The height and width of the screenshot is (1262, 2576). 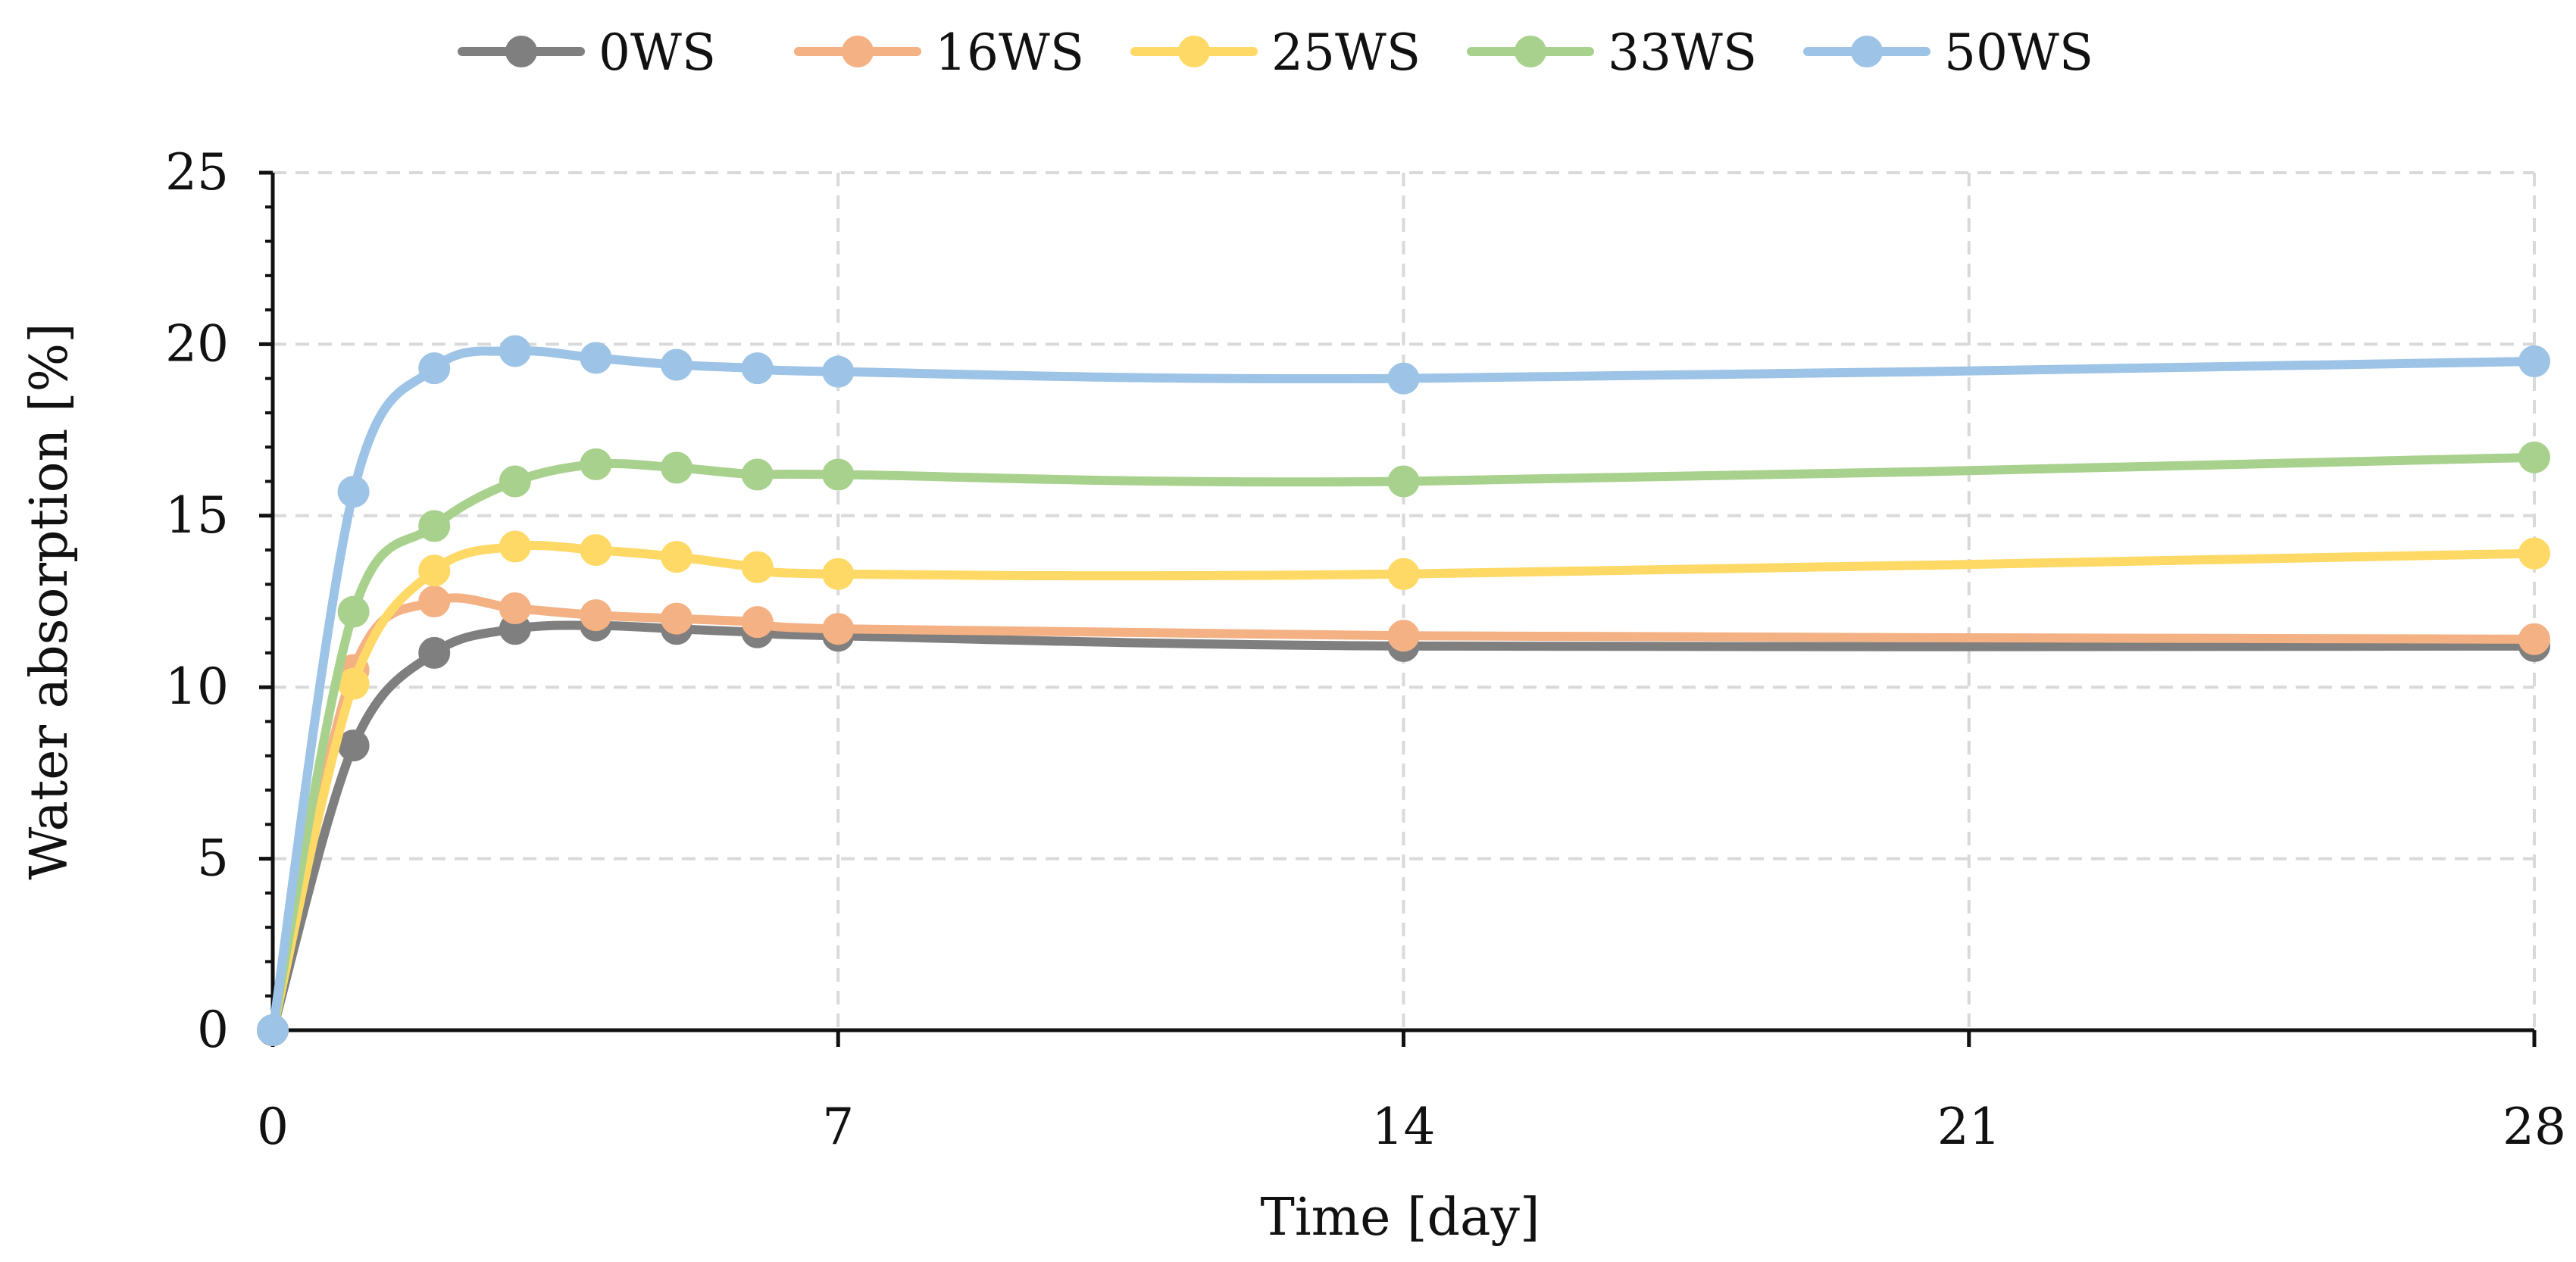 I want to click on x-tick-label-0: 0, so click(x=273, y=1127).